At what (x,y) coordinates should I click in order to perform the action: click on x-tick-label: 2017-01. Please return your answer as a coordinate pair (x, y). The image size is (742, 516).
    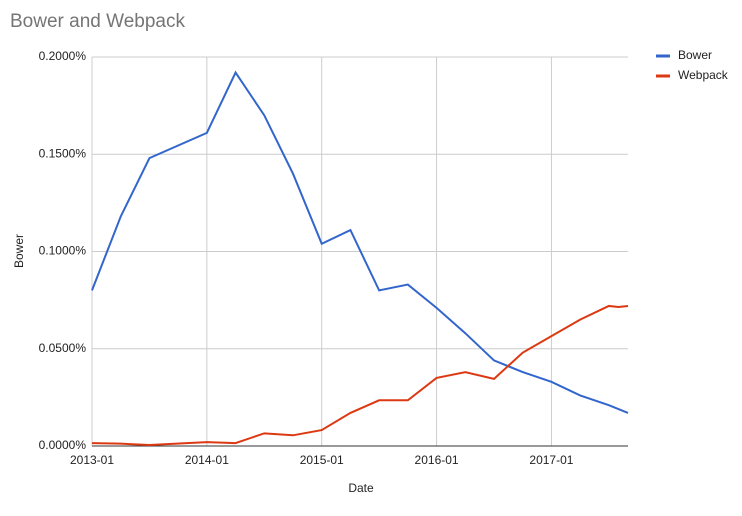
    Looking at the image, I should click on (551, 460).